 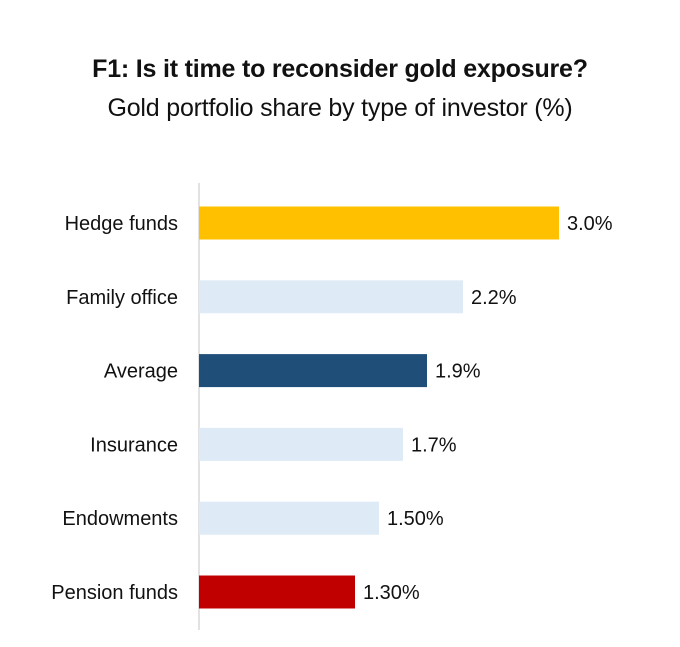 I want to click on bar-family-office, so click(x=331, y=297).